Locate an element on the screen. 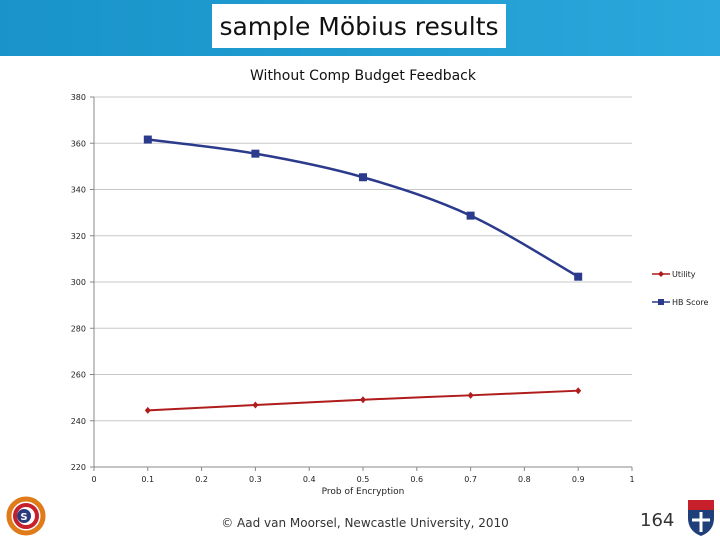 The height and width of the screenshot is (542, 720). legend-marker-utility is located at coordinates (661, 274).